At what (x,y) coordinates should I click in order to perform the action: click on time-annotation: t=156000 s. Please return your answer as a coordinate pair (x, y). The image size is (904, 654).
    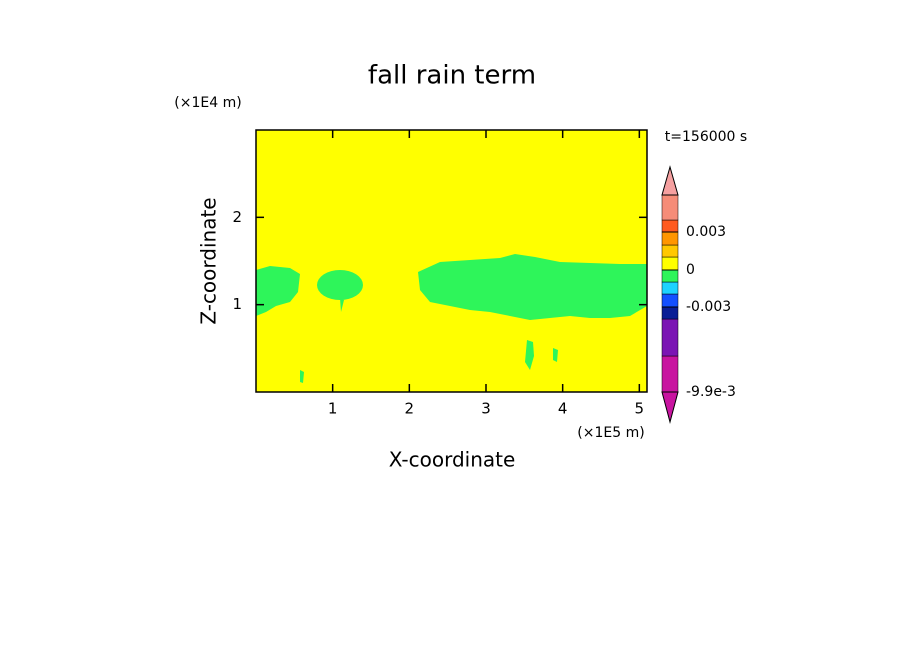
    Looking at the image, I should click on (706, 137).